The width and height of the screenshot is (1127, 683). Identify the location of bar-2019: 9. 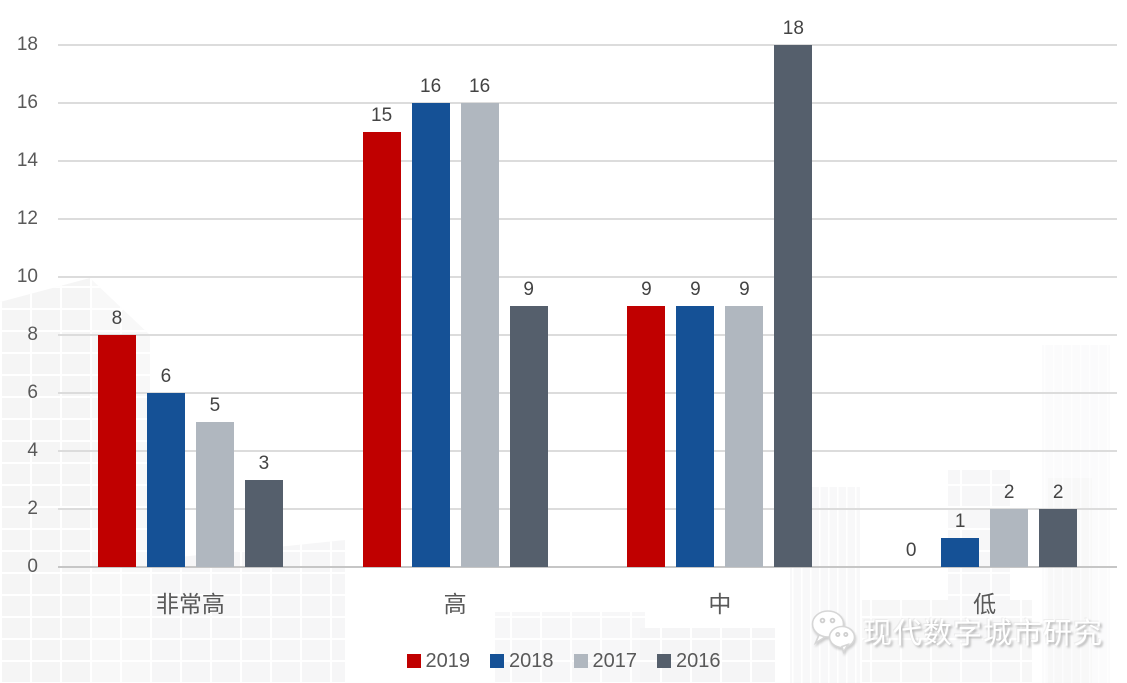
(646, 423).